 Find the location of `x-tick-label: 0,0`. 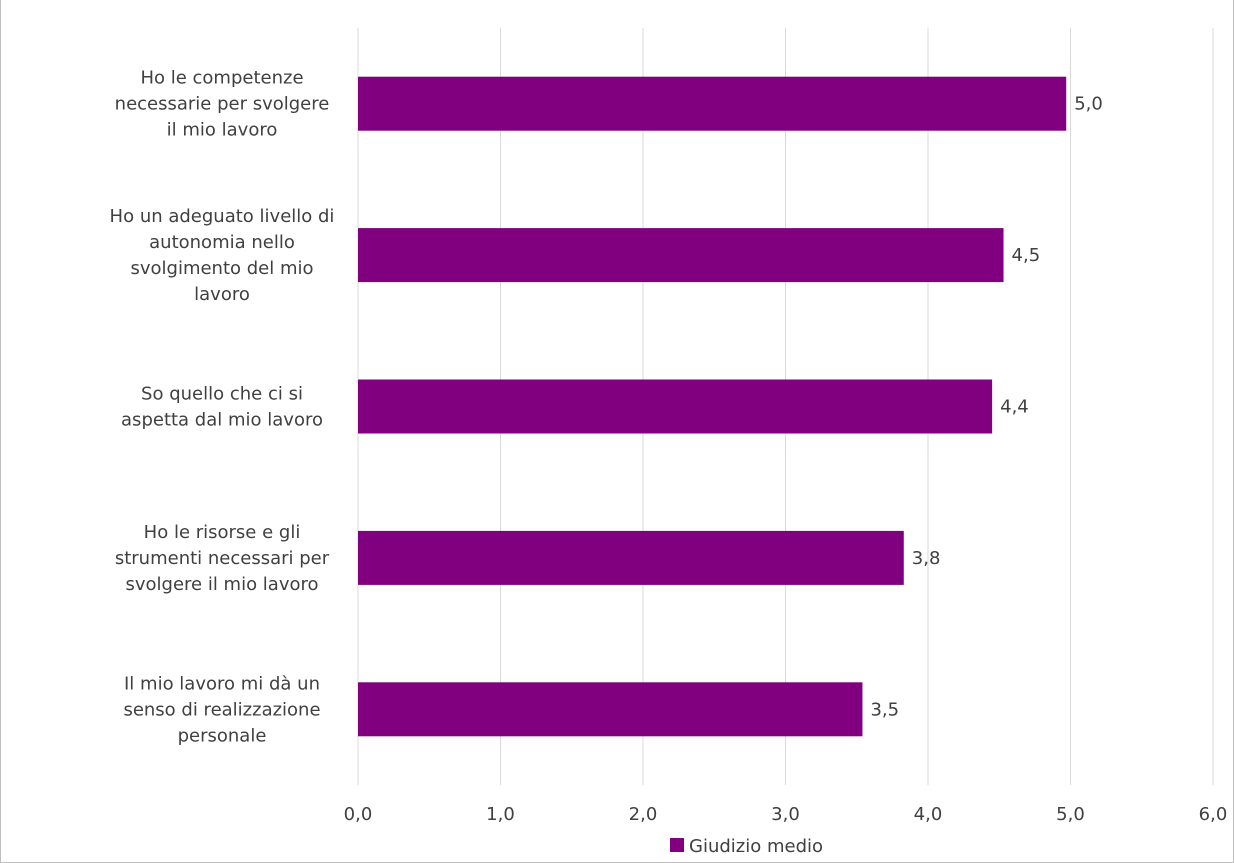

x-tick-label: 0,0 is located at coordinates (358, 814).